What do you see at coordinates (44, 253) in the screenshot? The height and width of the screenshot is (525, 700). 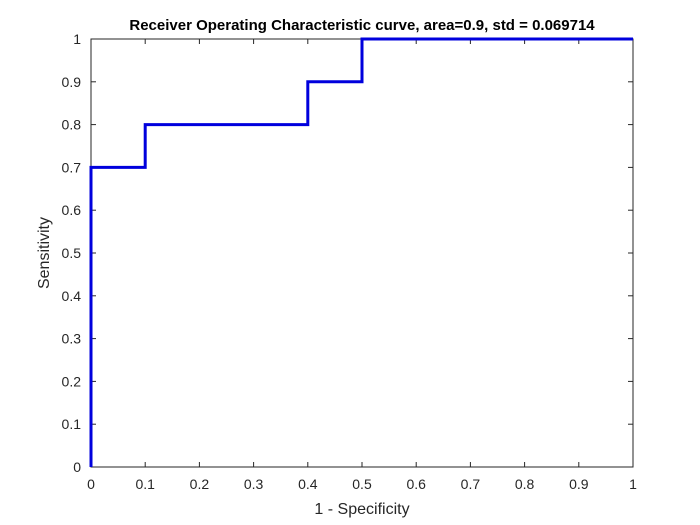 I see `y-axis-label: Sensitivity` at bounding box center [44, 253].